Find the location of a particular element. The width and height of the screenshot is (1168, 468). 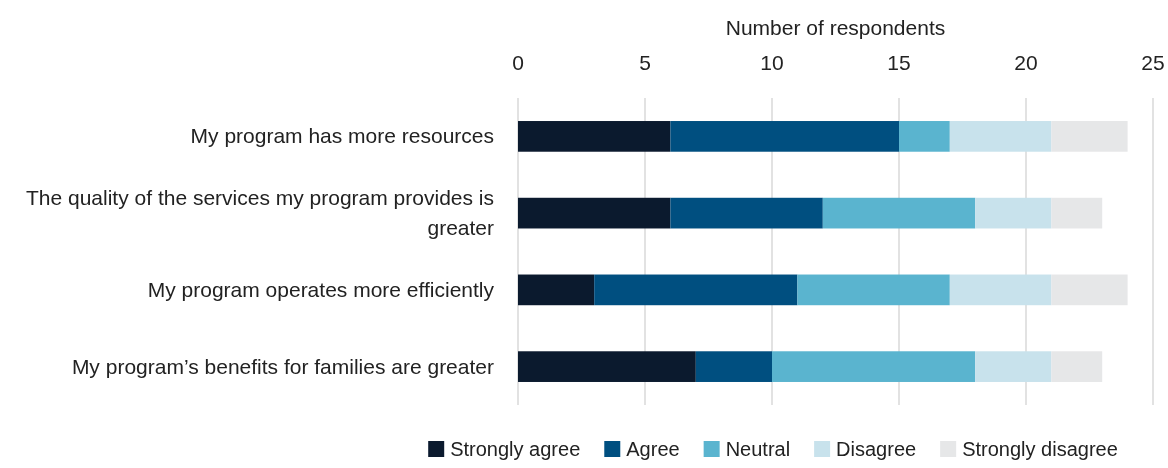

x-tick-label: 15 is located at coordinates (899, 62).